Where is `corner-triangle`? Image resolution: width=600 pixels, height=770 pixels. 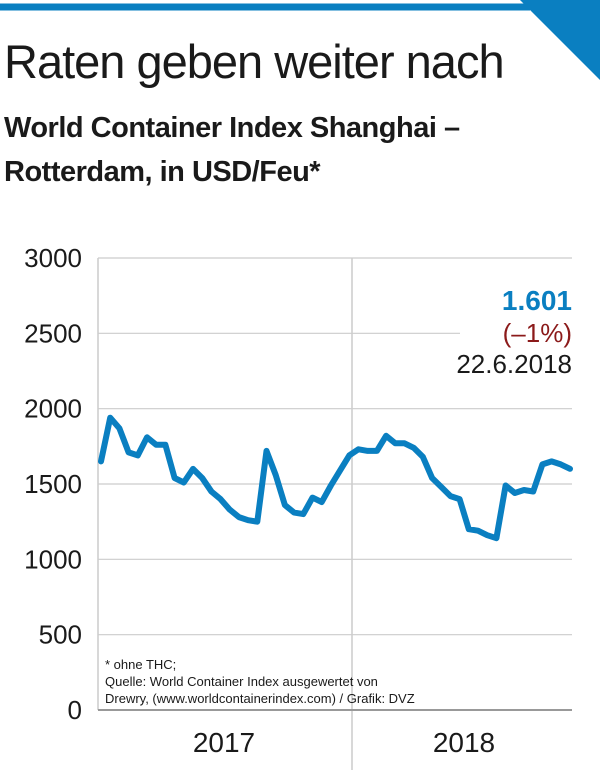
corner-triangle is located at coordinates (560, 40).